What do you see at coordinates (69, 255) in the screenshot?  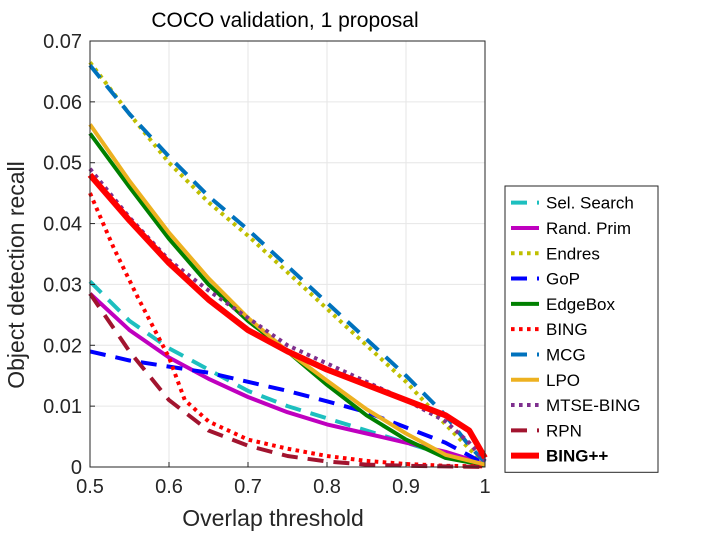 I see `y-ticks: 0 0.01 0.02 0.03 0.04 0.05 0.06 0.07` at bounding box center [69, 255].